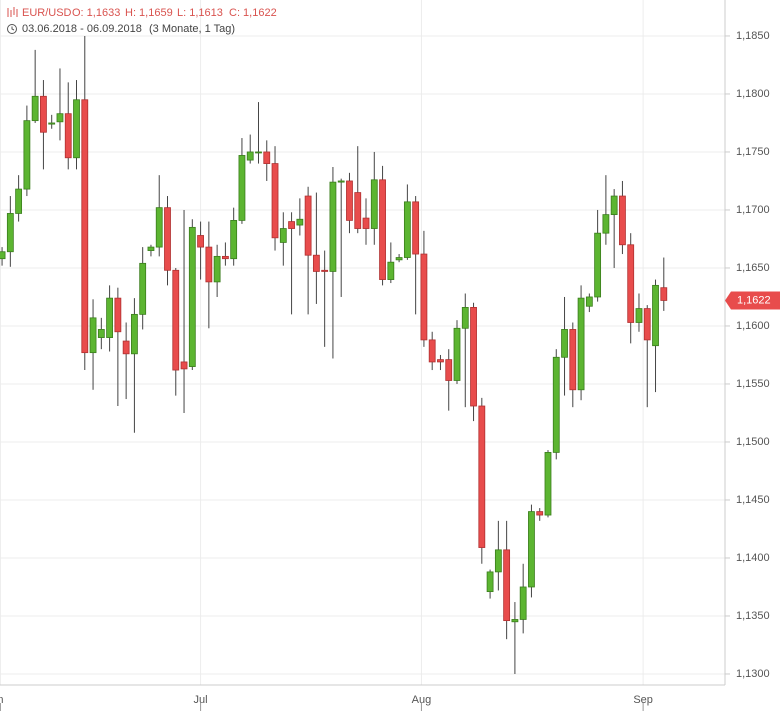  I want to click on y-tick-label: 1,1700, so click(753, 210).